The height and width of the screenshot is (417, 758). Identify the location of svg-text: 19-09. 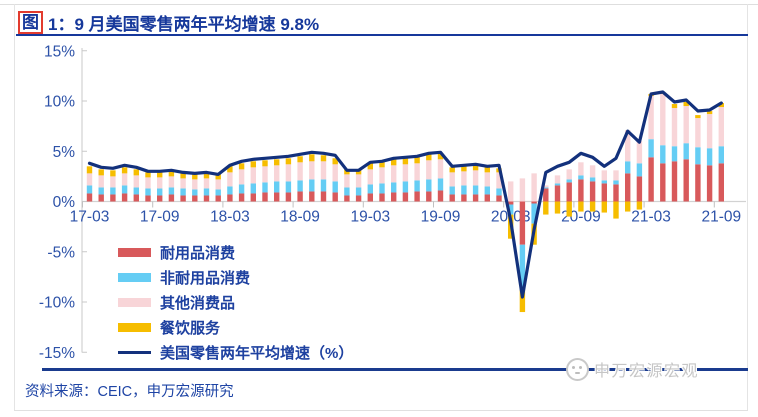
(441, 217).